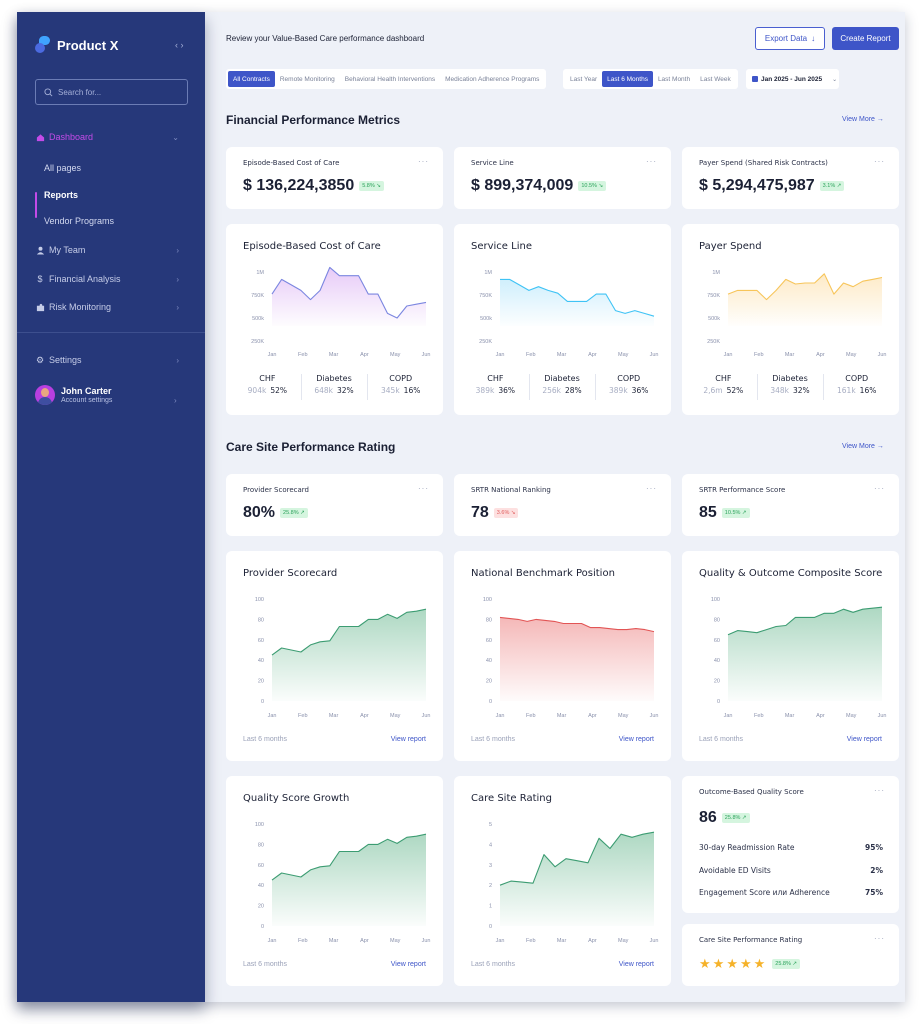  Describe the element at coordinates (343, 658) in the screenshot. I see `area-chart: 100 80 60 40 20 0 Jan Feb Mar Apr May Jun` at that location.